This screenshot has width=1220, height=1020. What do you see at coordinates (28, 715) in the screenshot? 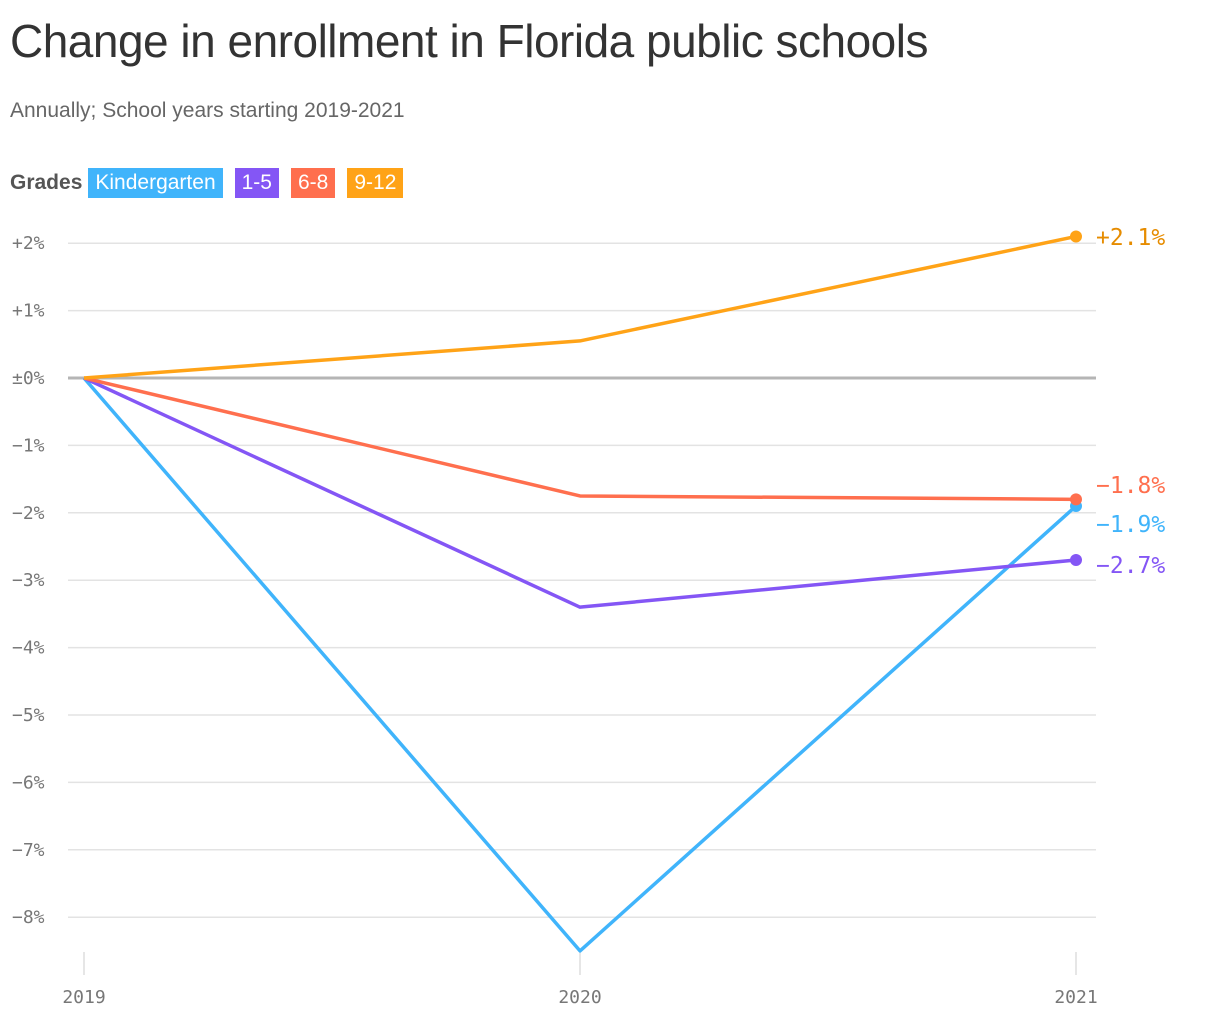
I see `y-tick-label: −5%` at bounding box center [28, 715].